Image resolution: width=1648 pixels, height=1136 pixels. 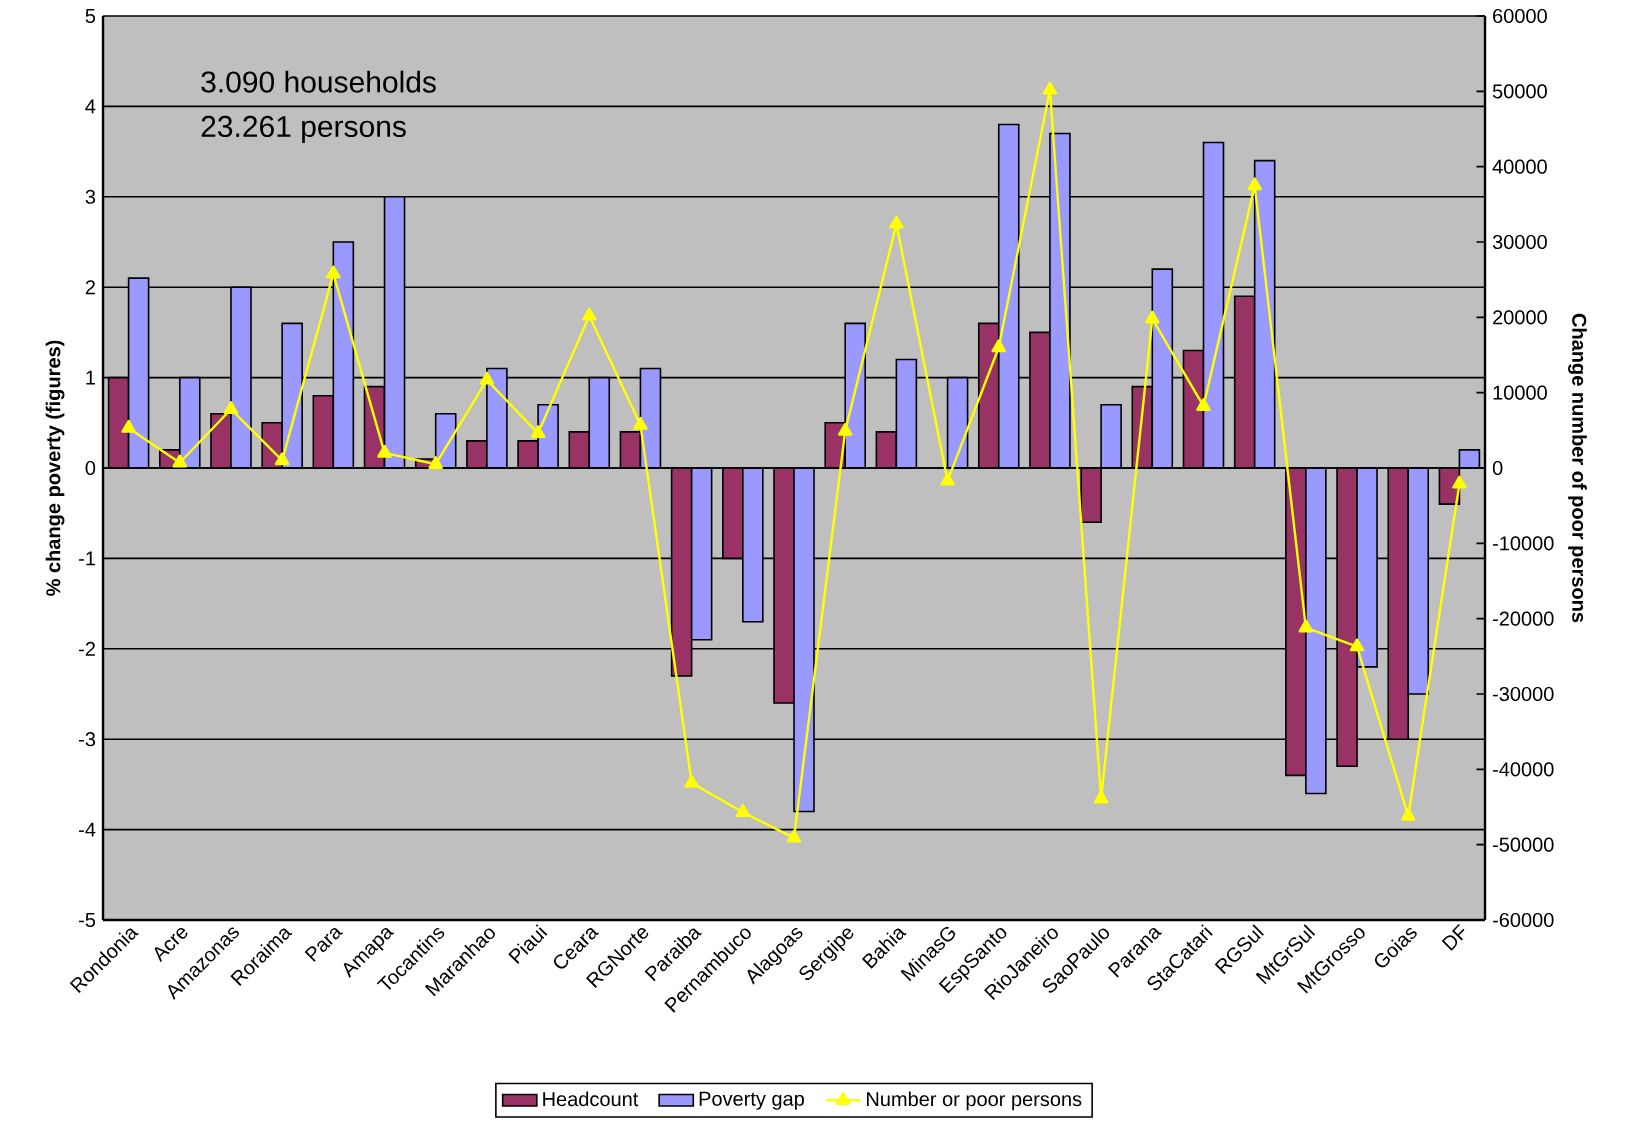 What do you see at coordinates (1520, 392) in the screenshot?
I see `y2-tick-label: 10000` at bounding box center [1520, 392].